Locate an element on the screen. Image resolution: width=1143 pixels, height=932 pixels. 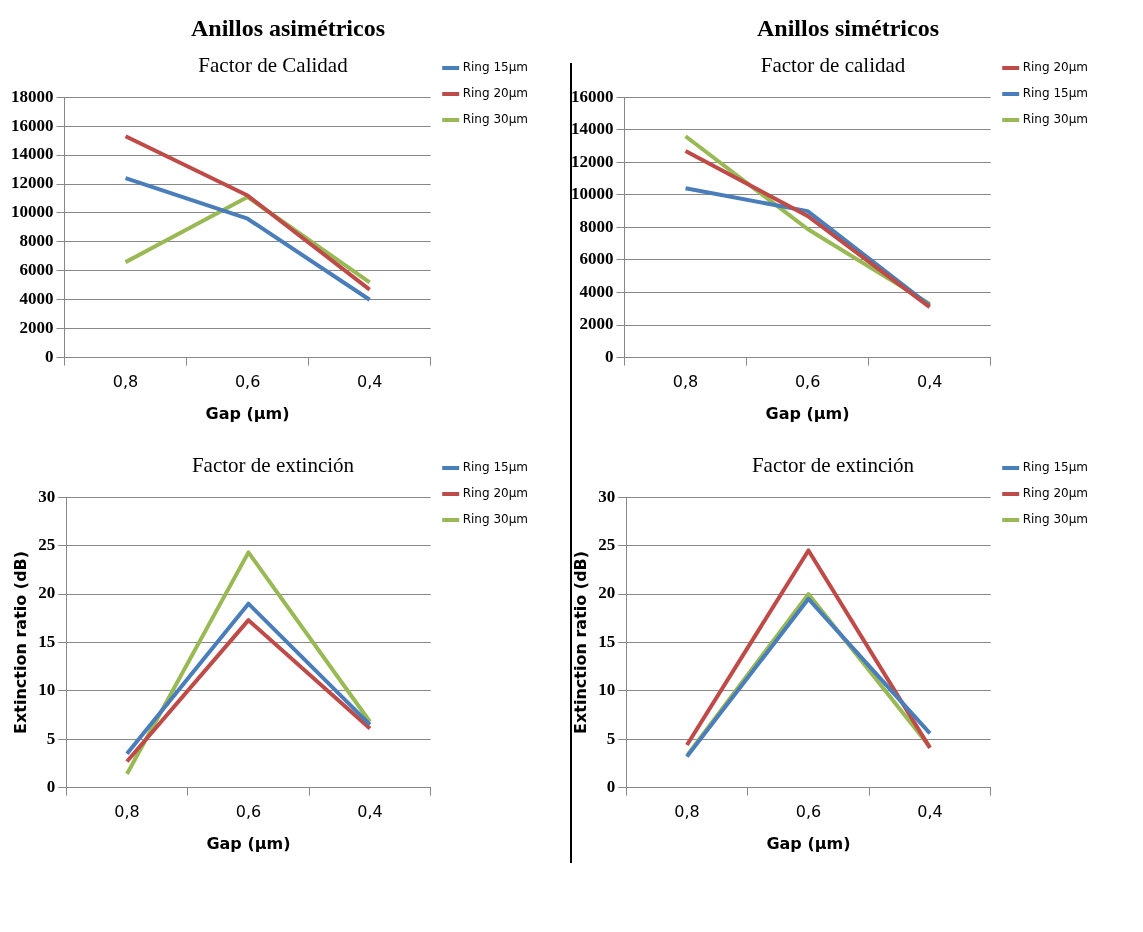
y-tick-label: 18000 is located at coordinates (32, 96).